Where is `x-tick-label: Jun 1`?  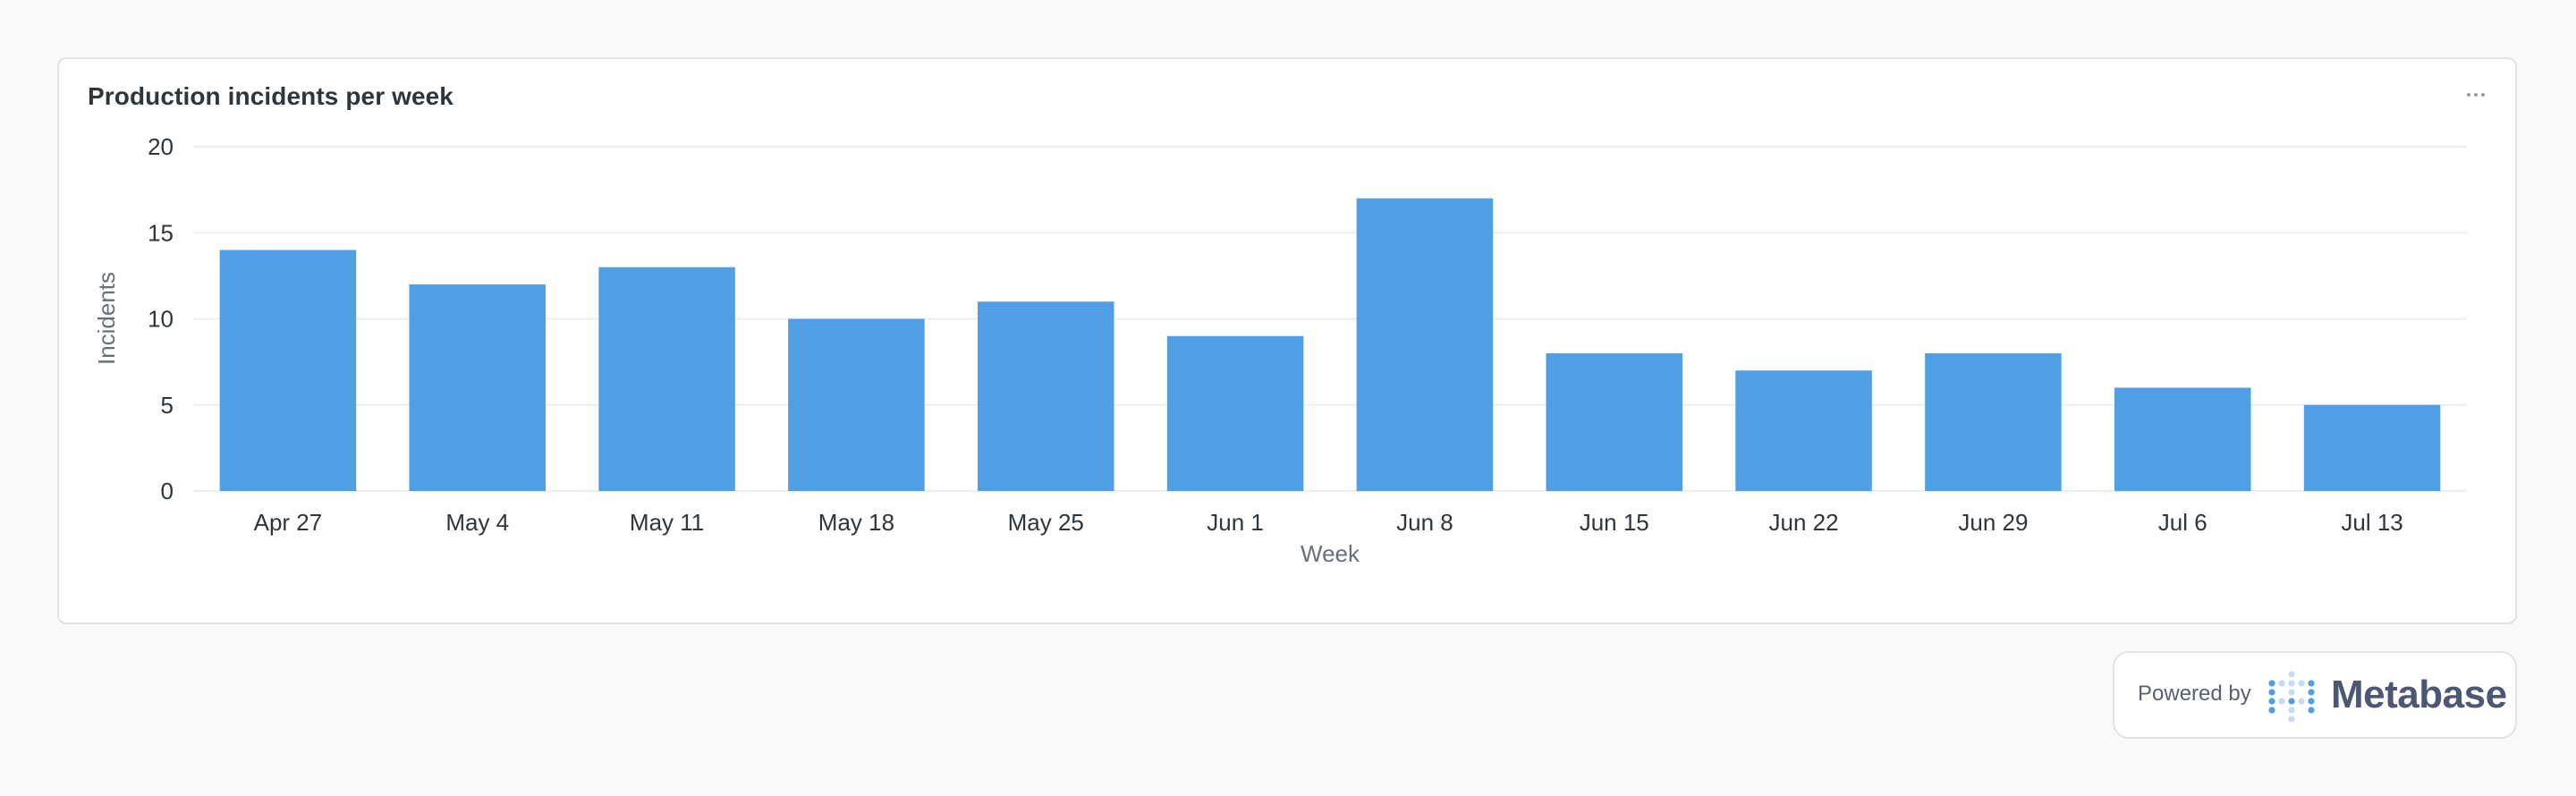
x-tick-label: Jun 1 is located at coordinates (1235, 522).